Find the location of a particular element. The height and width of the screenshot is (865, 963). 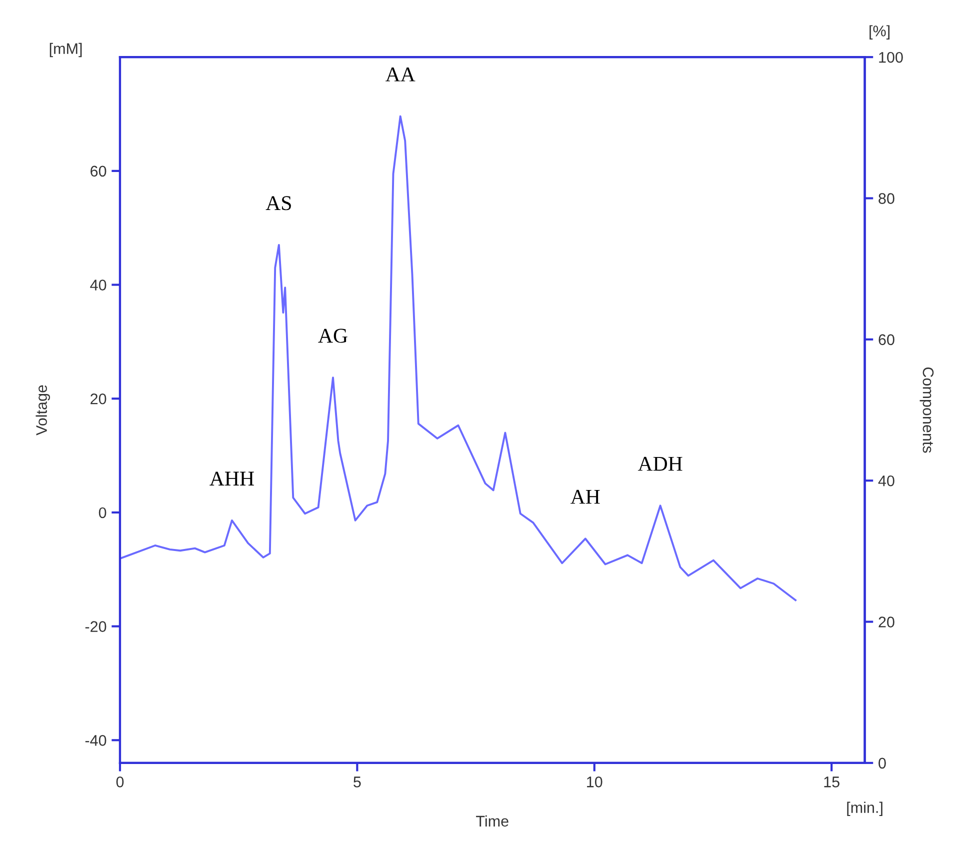

y-tick-label: 20 is located at coordinates (98, 398).